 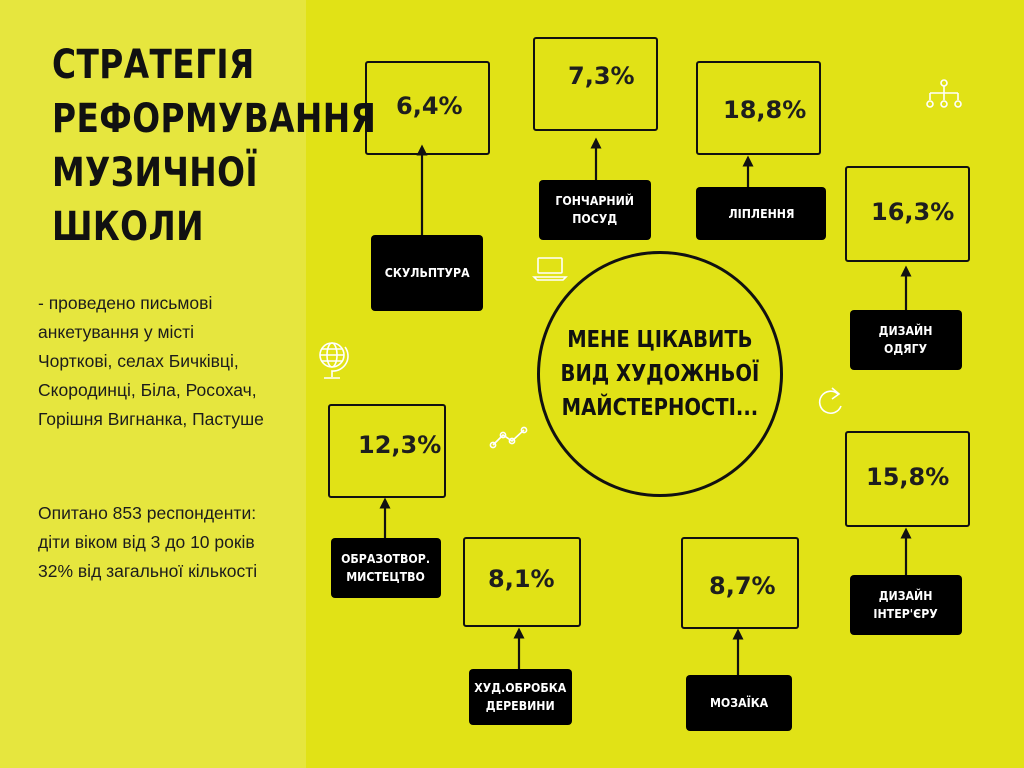 What do you see at coordinates (520, 705) in the screenshot?
I see `label-line: ДЕРЕВИНИ` at bounding box center [520, 705].